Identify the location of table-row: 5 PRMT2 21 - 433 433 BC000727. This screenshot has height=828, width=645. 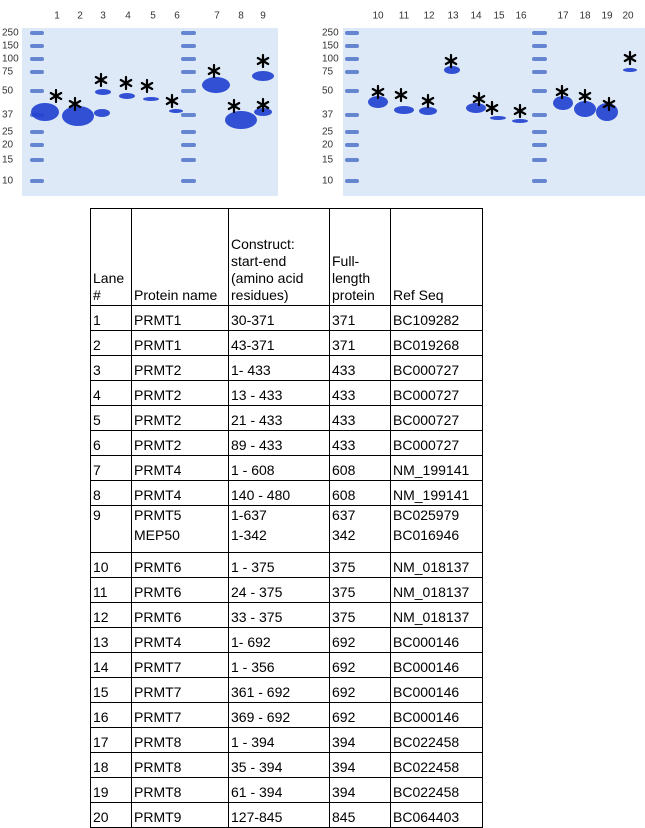
(286, 418).